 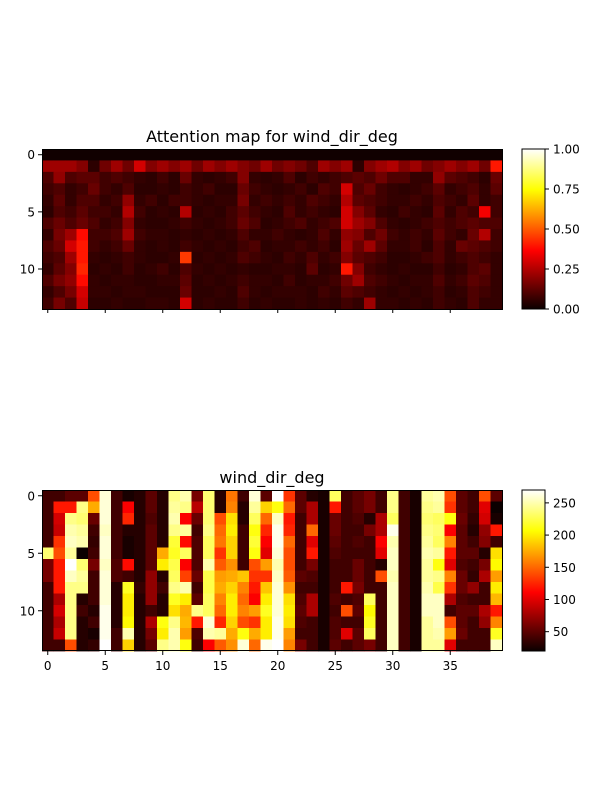 I want to click on colorbar-tick-label: 0.25, so click(x=566, y=270).